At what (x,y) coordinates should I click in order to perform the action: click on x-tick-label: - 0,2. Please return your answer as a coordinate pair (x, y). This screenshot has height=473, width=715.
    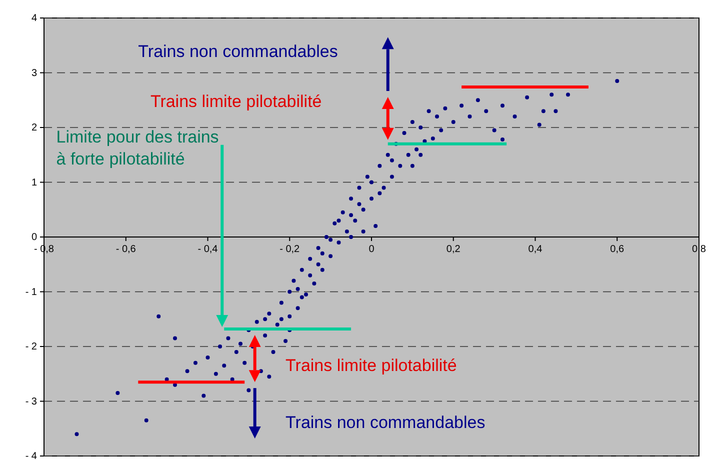
    Looking at the image, I should click on (290, 249).